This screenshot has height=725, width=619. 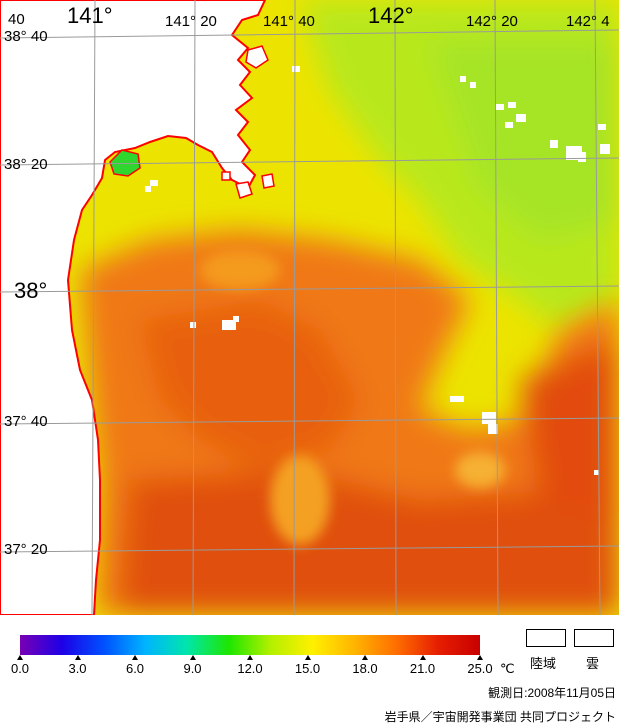 I want to click on colorbar-tick-label: 25.0, so click(x=480, y=668).